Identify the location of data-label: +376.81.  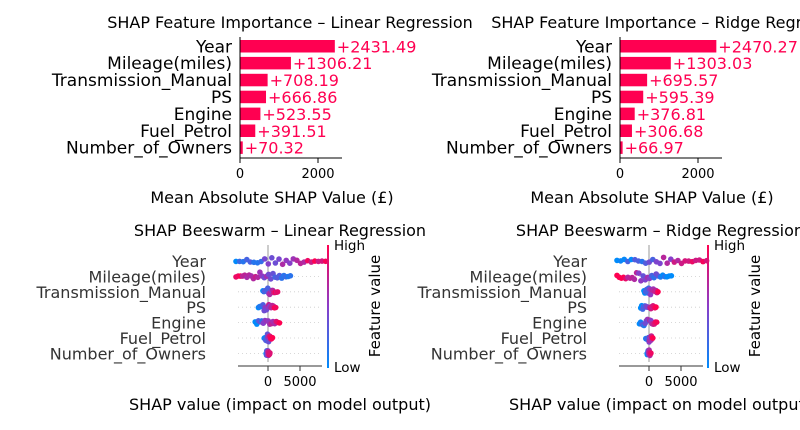
(671, 114).